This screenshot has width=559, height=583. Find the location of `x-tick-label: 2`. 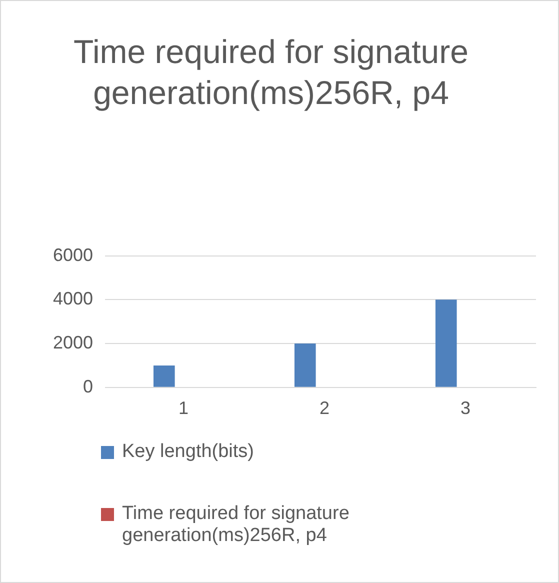

x-tick-label: 2 is located at coordinates (325, 408).